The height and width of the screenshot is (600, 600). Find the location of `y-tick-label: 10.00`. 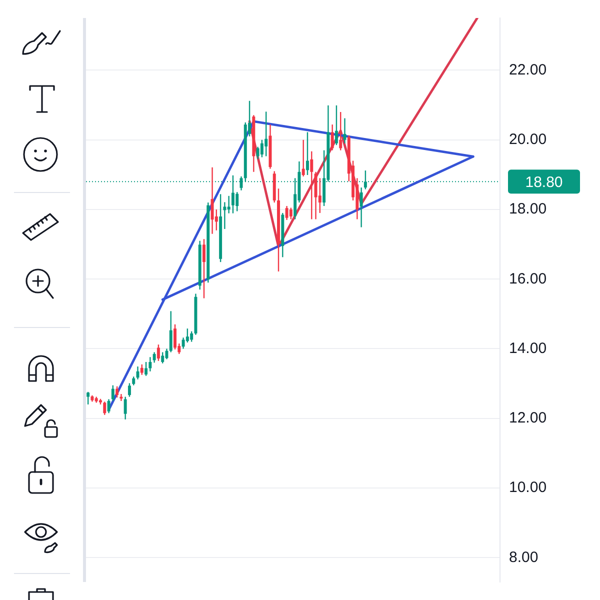

y-tick-label: 10.00 is located at coordinates (528, 487).